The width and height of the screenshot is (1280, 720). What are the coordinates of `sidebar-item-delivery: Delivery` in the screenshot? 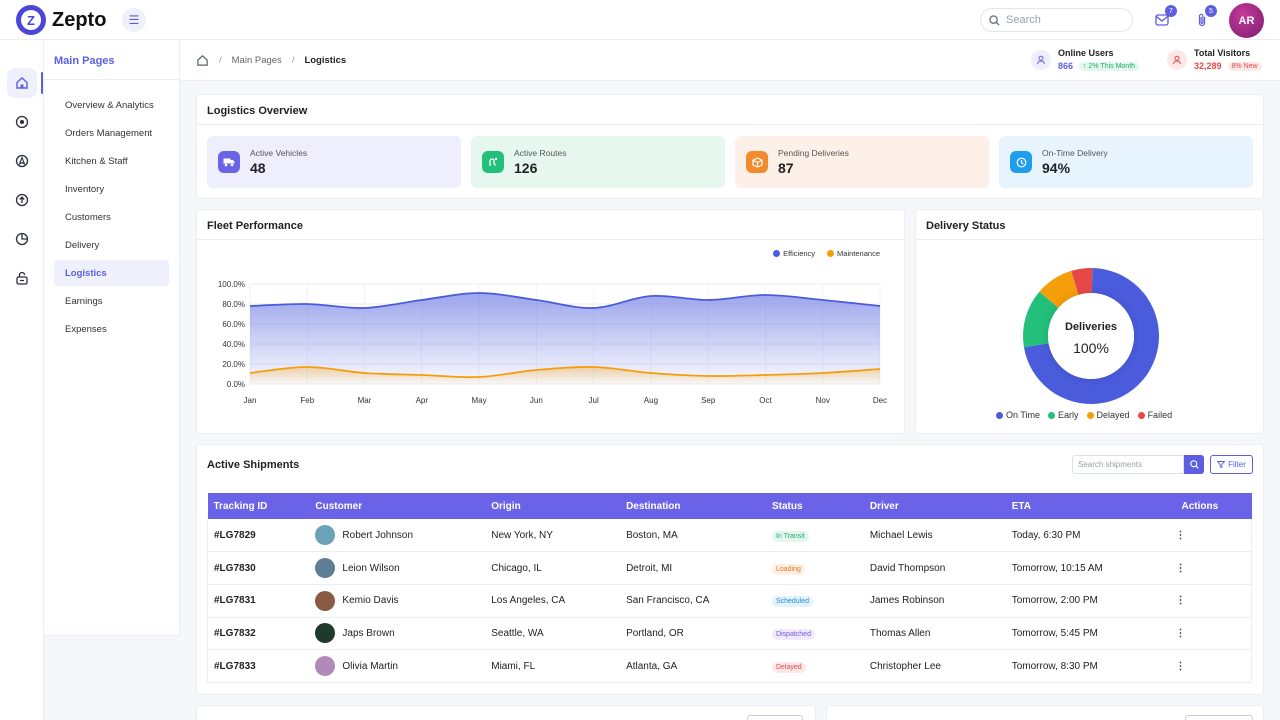 It's located at (82, 245).